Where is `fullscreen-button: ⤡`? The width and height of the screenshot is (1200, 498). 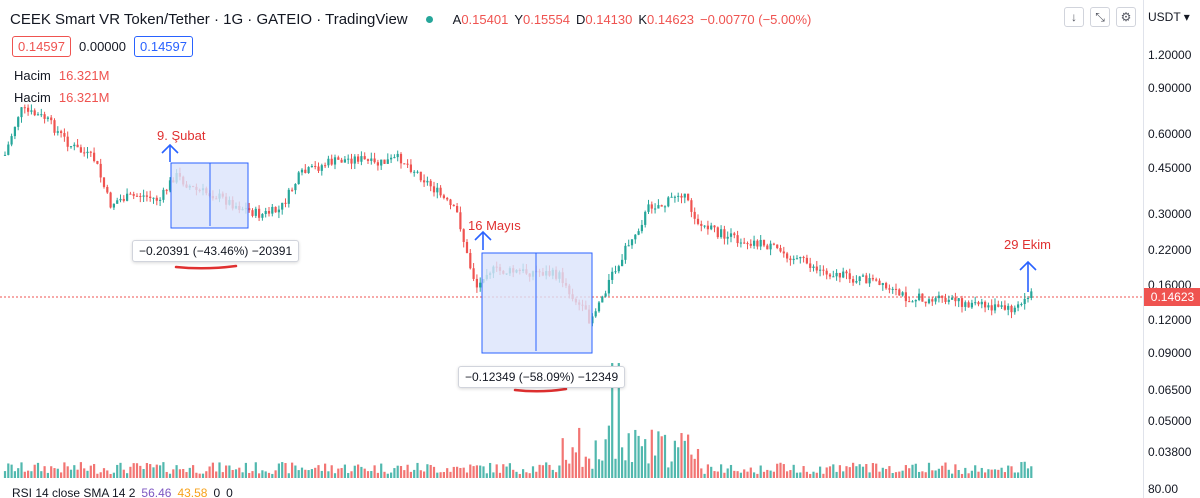 fullscreen-button: ⤡ is located at coordinates (1100, 17).